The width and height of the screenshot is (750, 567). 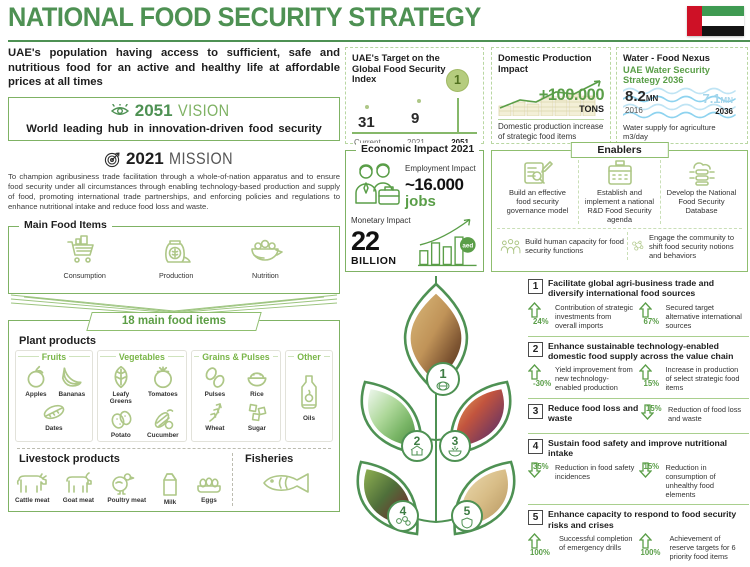 I want to click on beans-icon, so click(x=215, y=377).